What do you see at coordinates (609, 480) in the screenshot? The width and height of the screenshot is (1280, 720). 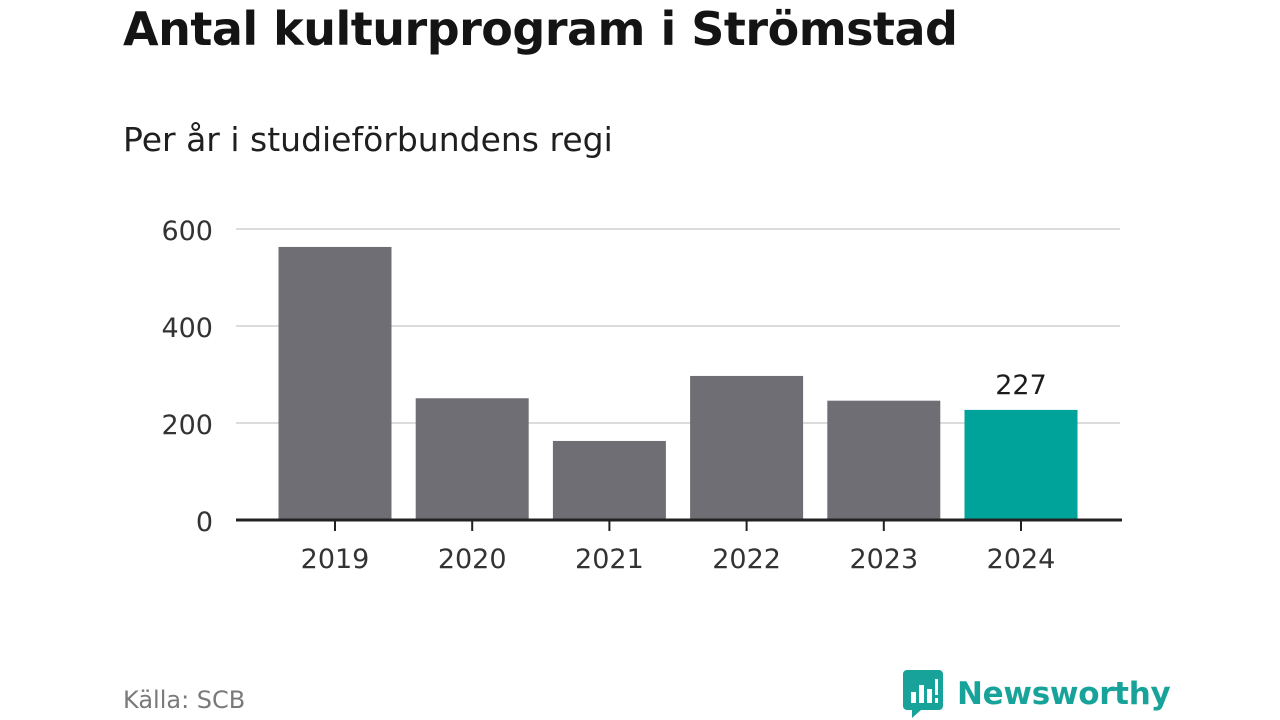 I see `bar-2021` at bounding box center [609, 480].